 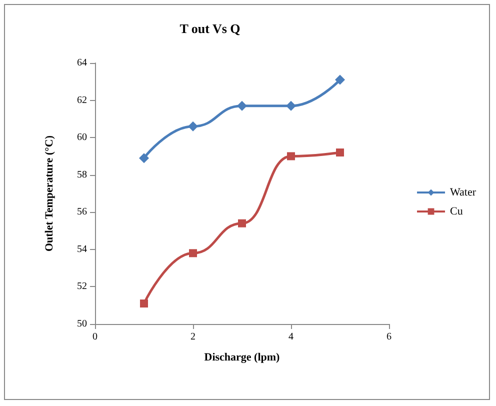 What do you see at coordinates (457, 212) in the screenshot?
I see `legend-label: Cu` at bounding box center [457, 212].